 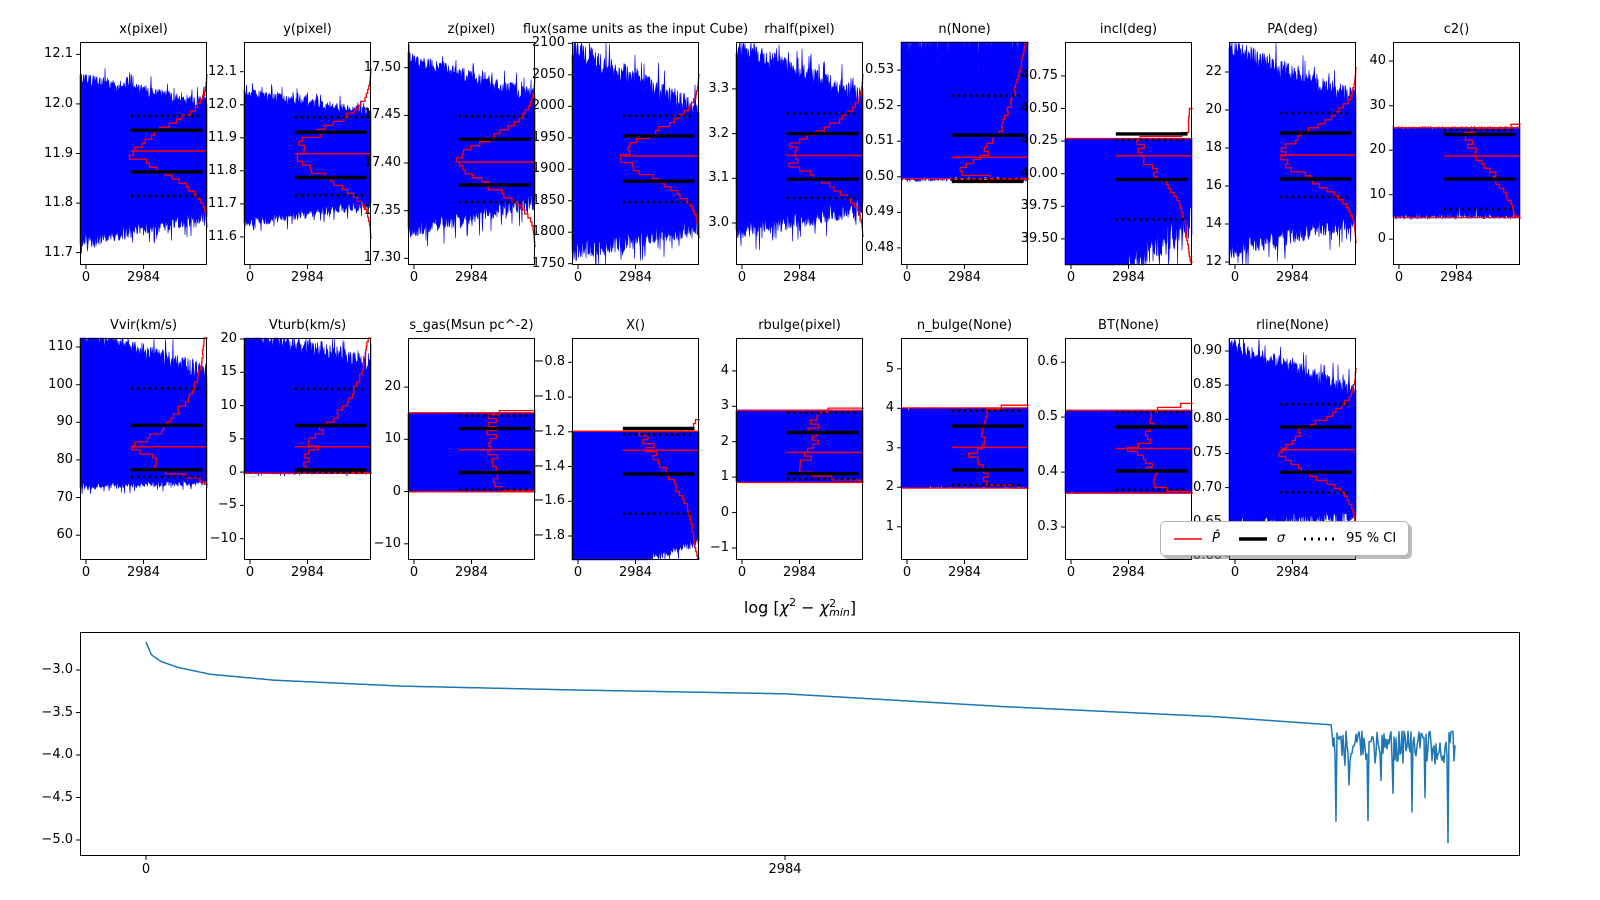 I want to click on y-tick-label: 3.0, so click(x=718, y=222).